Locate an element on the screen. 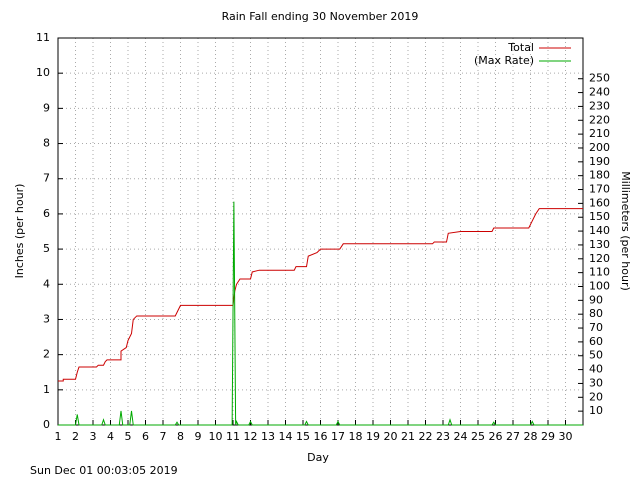 The width and height of the screenshot is (640, 480). x-tick-label: 17 is located at coordinates (338, 436).